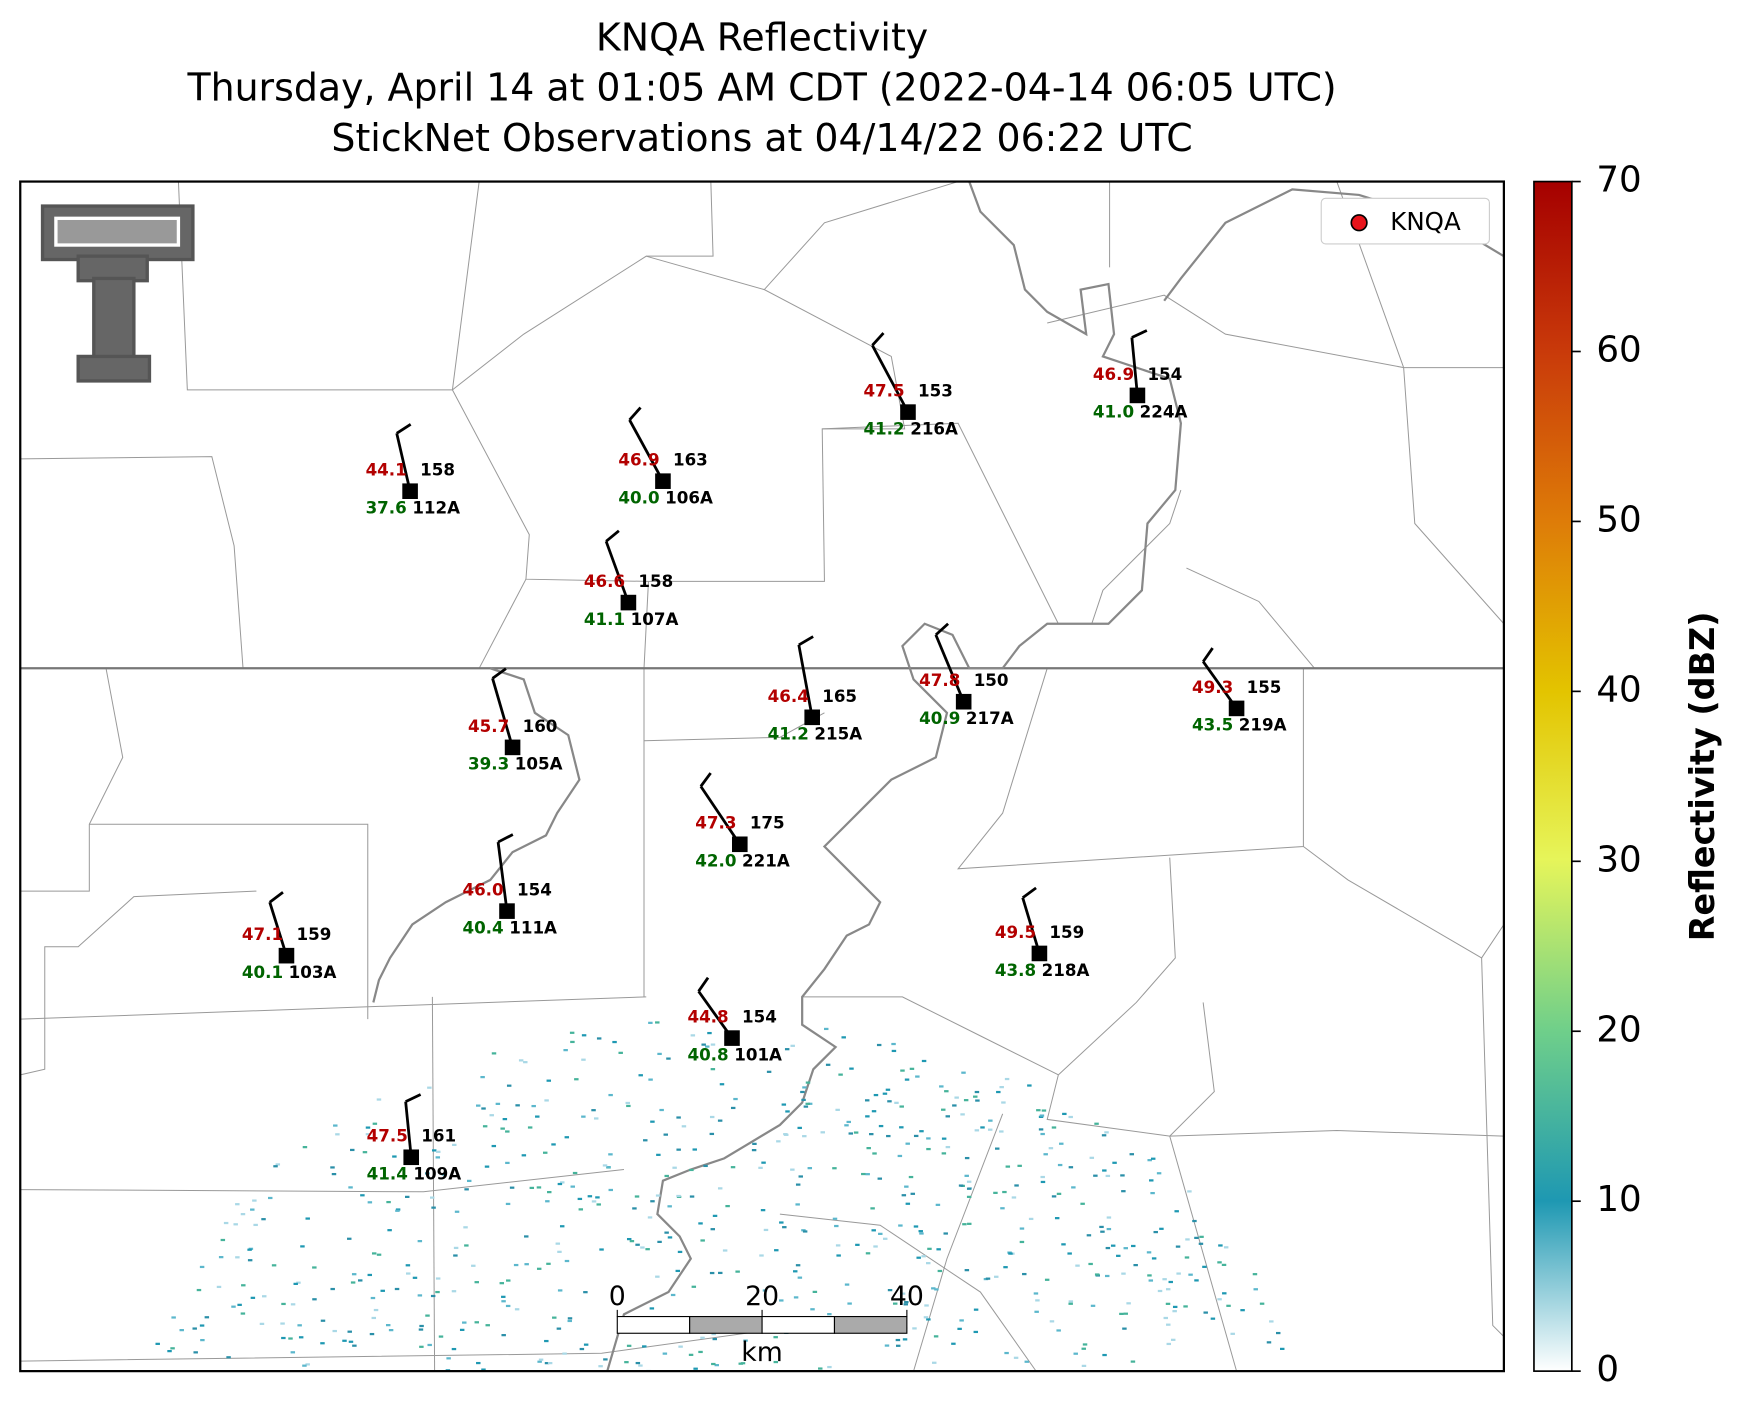  Describe the element at coordinates (1164, 412) in the screenshot. I see `station-id: 224A` at that location.